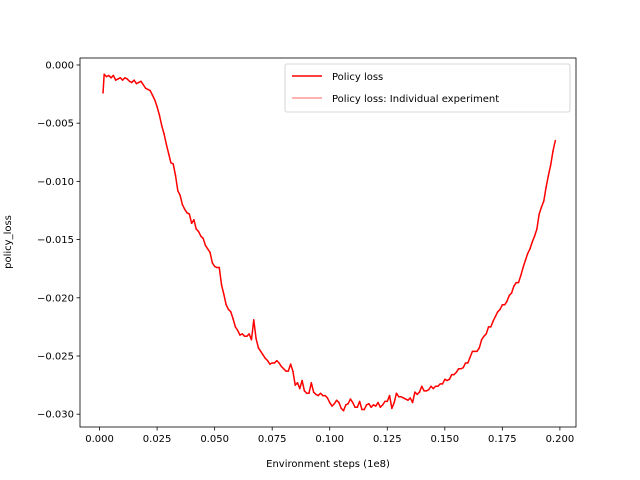 This screenshot has height=480, width=640. What do you see at coordinates (59, 65) in the screenshot?
I see `y-tick-label: 0.000` at bounding box center [59, 65].